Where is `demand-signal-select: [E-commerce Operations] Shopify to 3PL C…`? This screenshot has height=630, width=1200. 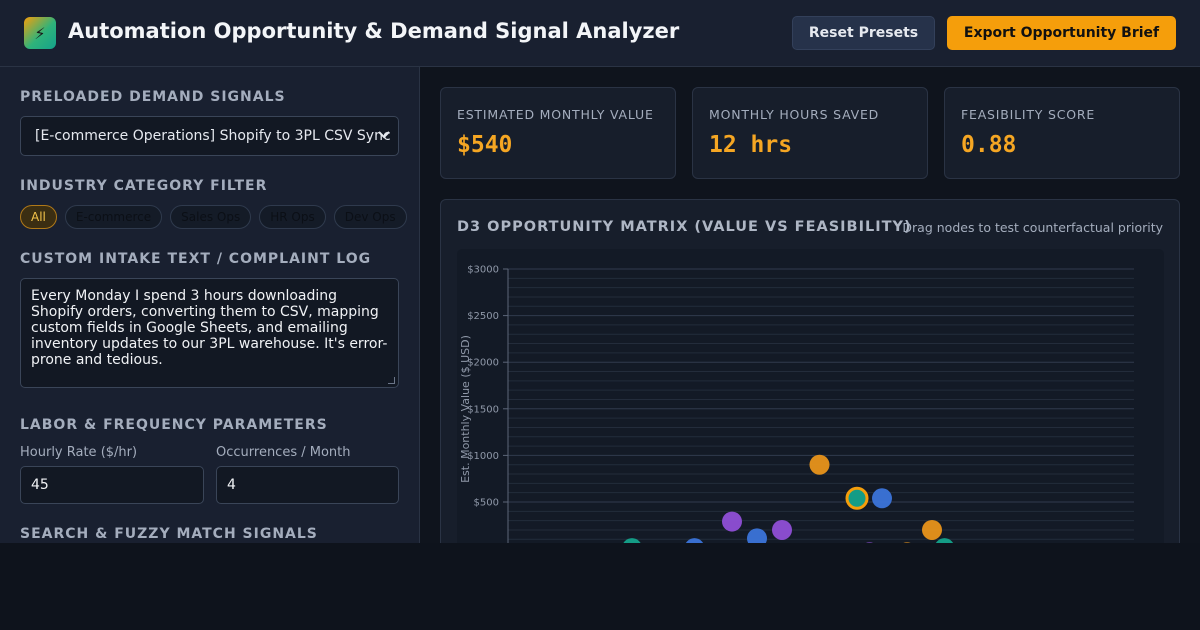
demand-signal-select: [E-commerce Operations] Shopify to 3PL C… is located at coordinates (209, 136).